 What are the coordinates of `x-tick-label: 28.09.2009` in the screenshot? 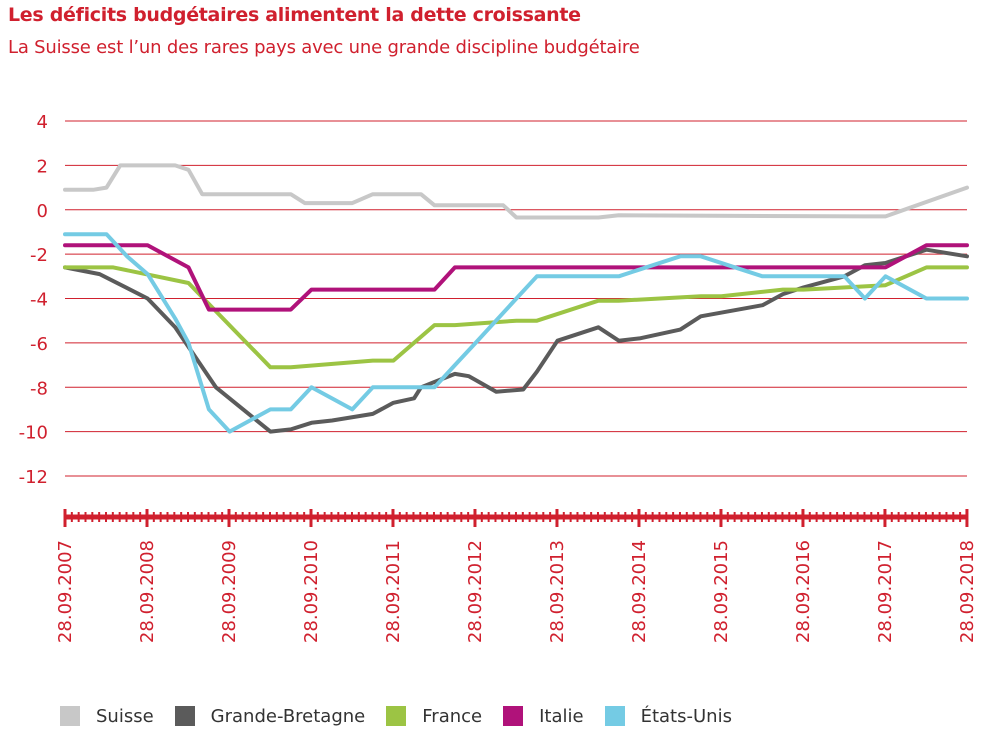 It's located at (229, 591).